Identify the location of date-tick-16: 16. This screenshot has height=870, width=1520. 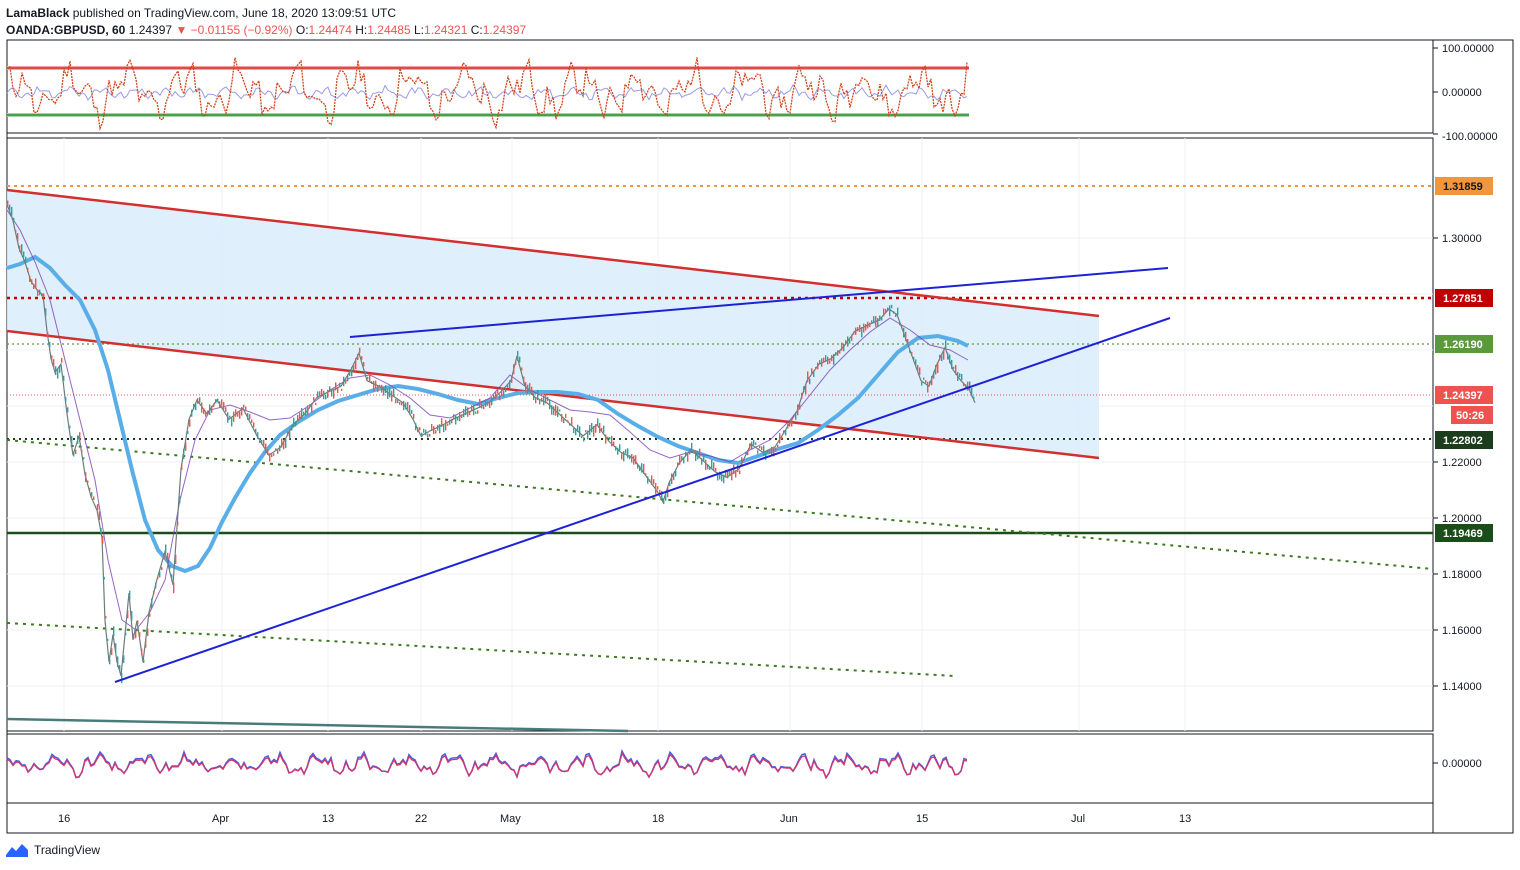
(64, 819).